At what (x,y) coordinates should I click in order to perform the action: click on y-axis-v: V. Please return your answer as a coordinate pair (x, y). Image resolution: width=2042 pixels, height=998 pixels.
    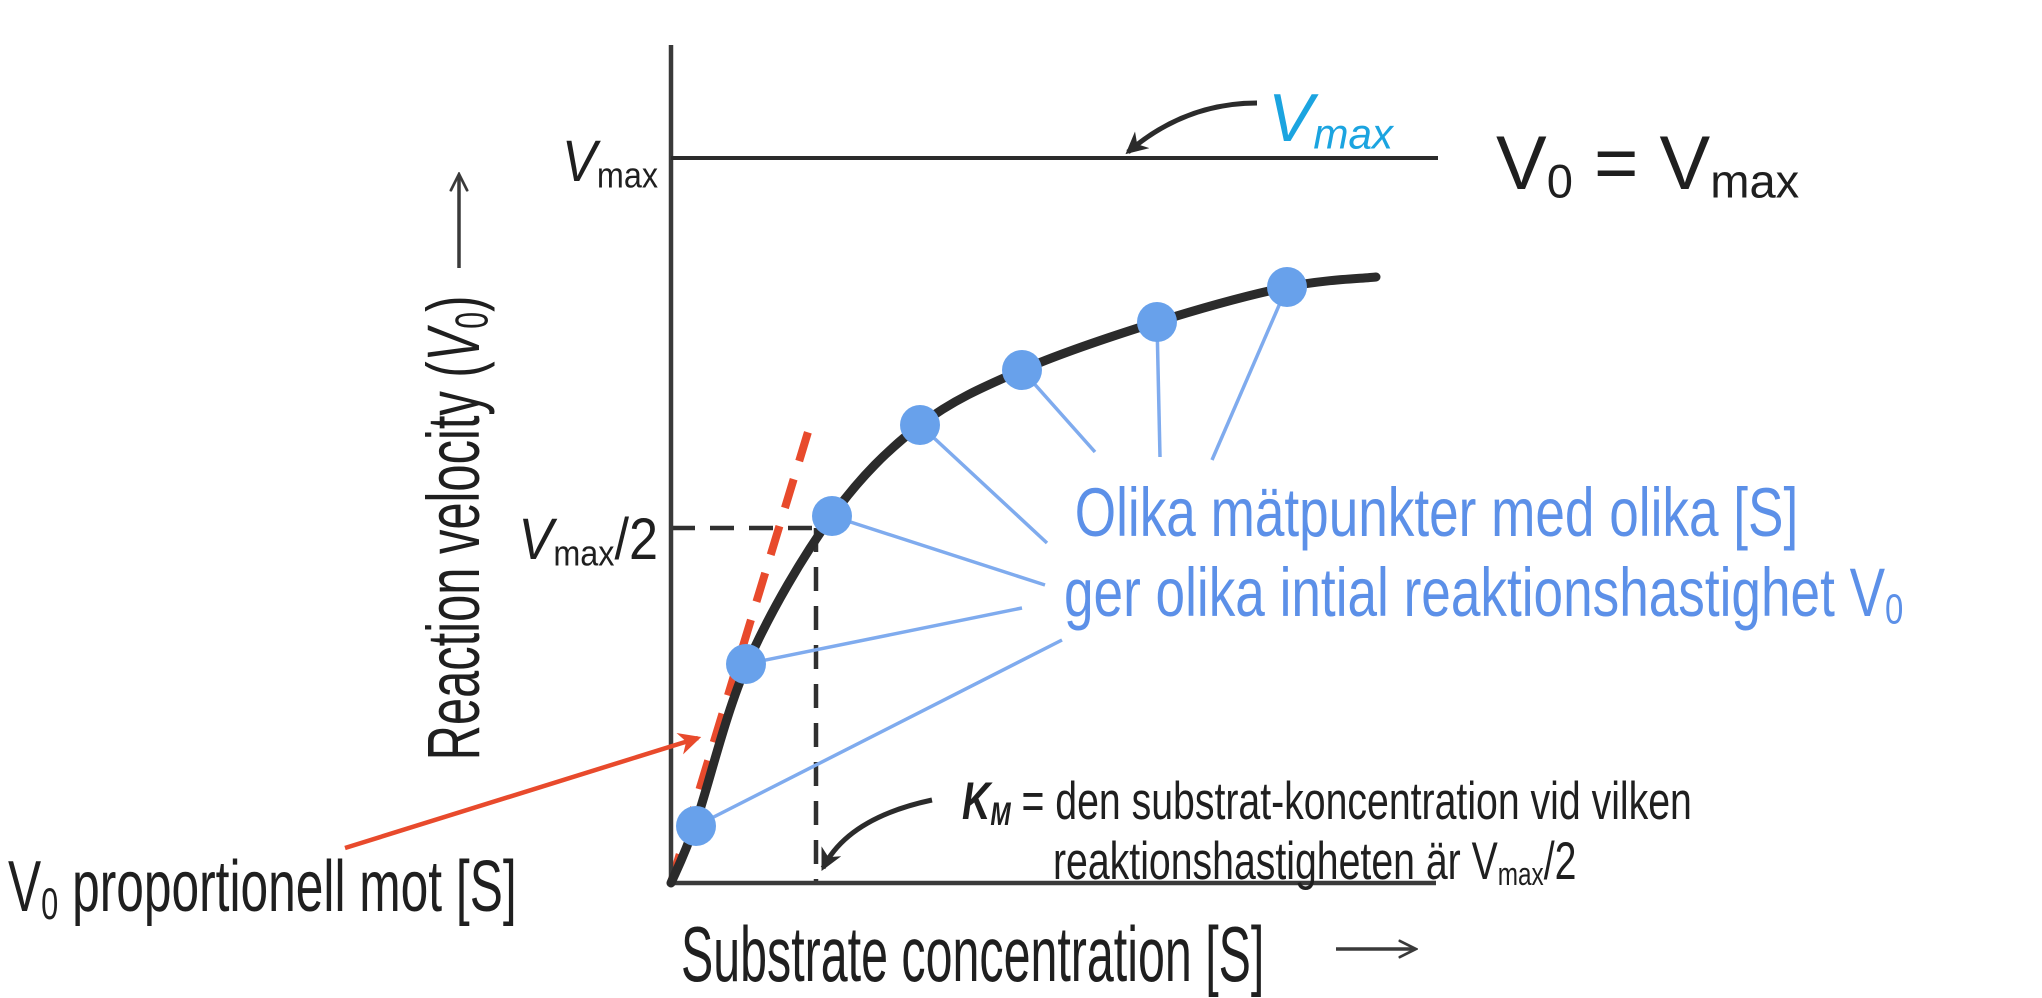
    Looking at the image, I should click on (454, 345).